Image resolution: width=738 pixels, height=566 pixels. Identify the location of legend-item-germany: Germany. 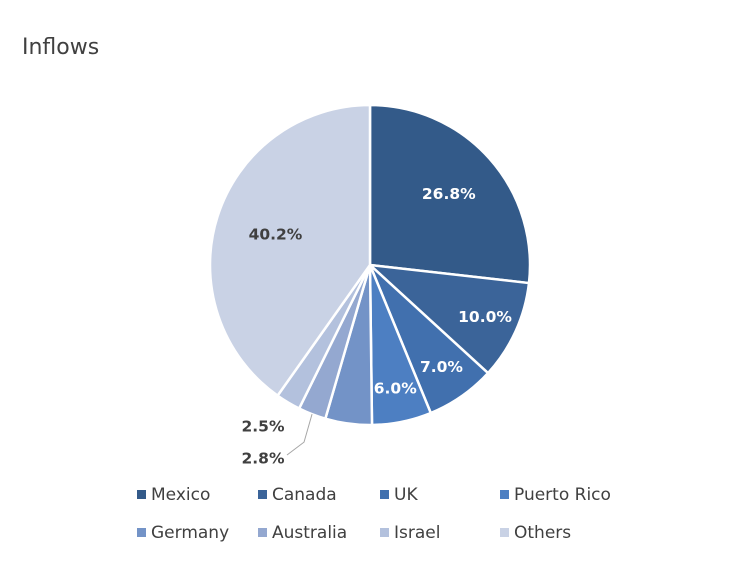
(183, 533).